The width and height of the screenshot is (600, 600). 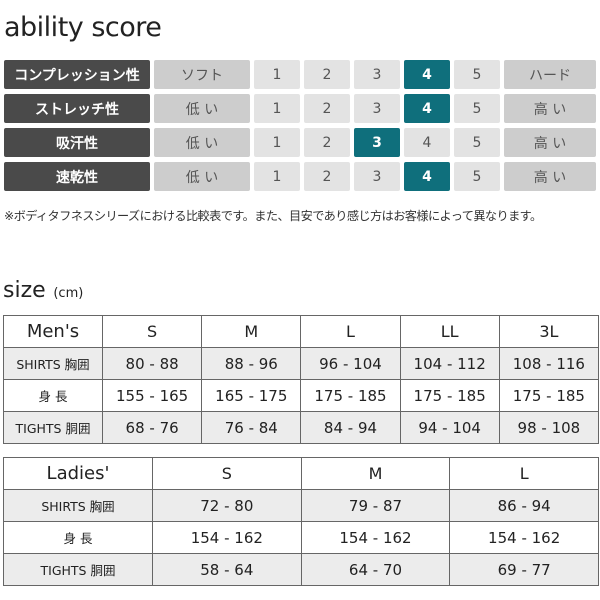 I want to click on table-header-row: Men's S M L LL 3L, so click(x=301, y=331).